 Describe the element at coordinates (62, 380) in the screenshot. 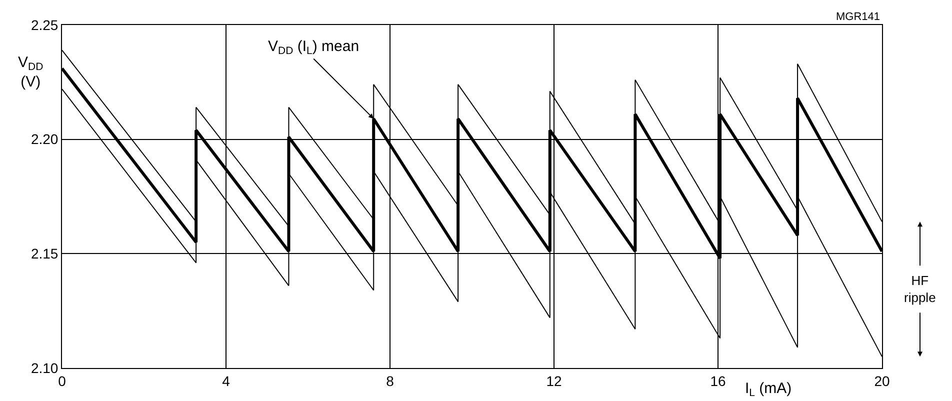

I see `x-tick-label: 0` at that location.